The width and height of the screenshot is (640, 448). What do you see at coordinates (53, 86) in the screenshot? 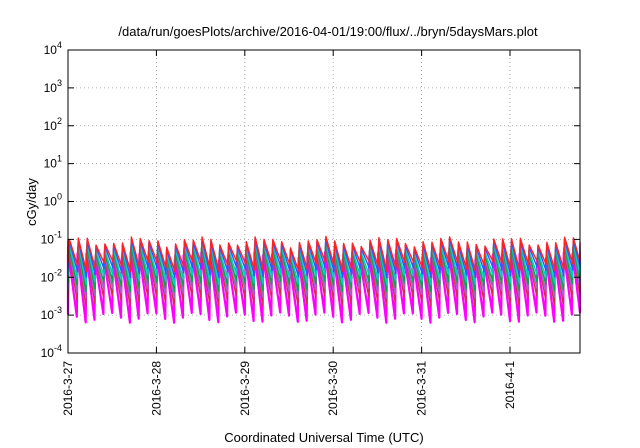
I see `y-tick-label: 10³` at bounding box center [53, 86].